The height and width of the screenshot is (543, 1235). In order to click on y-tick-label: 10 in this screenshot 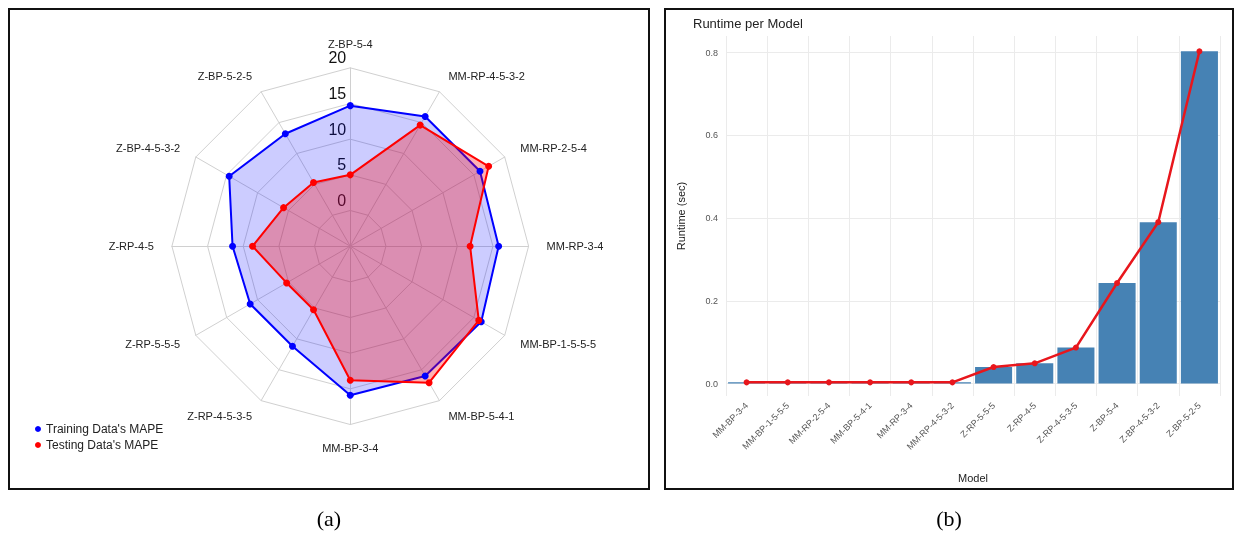, I will do `click(337, 129)`.